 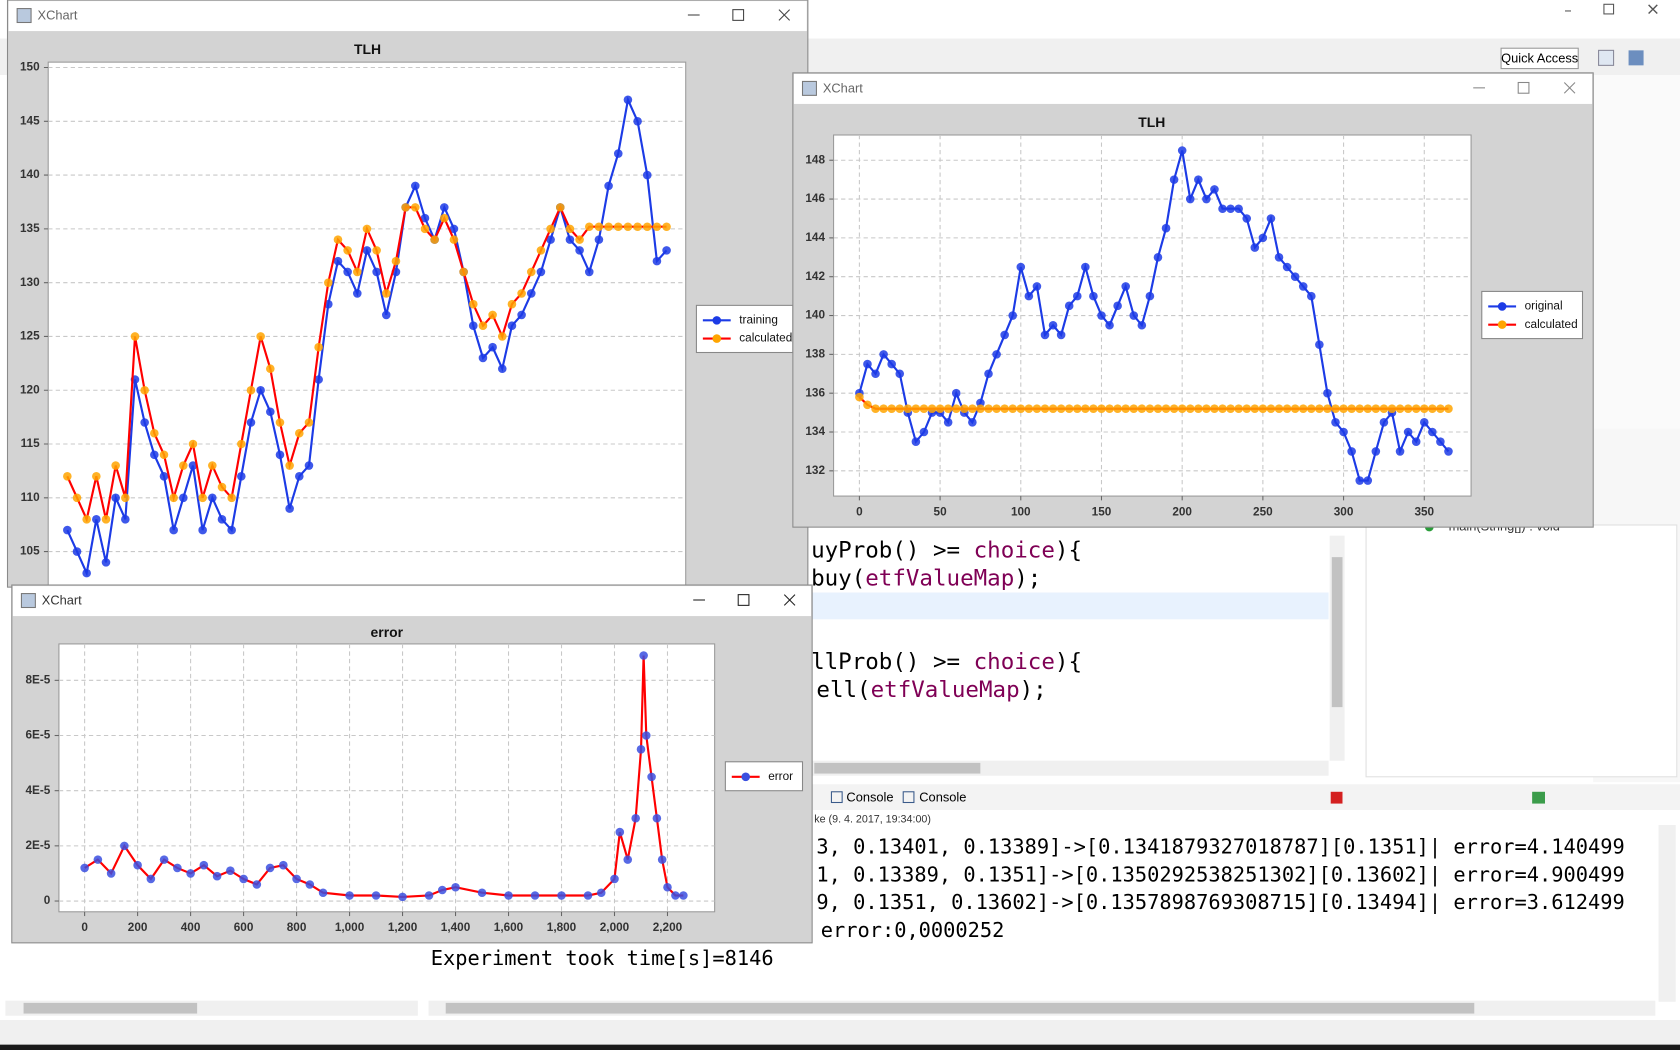 I want to click on min-button: –, so click(x=1568, y=10).